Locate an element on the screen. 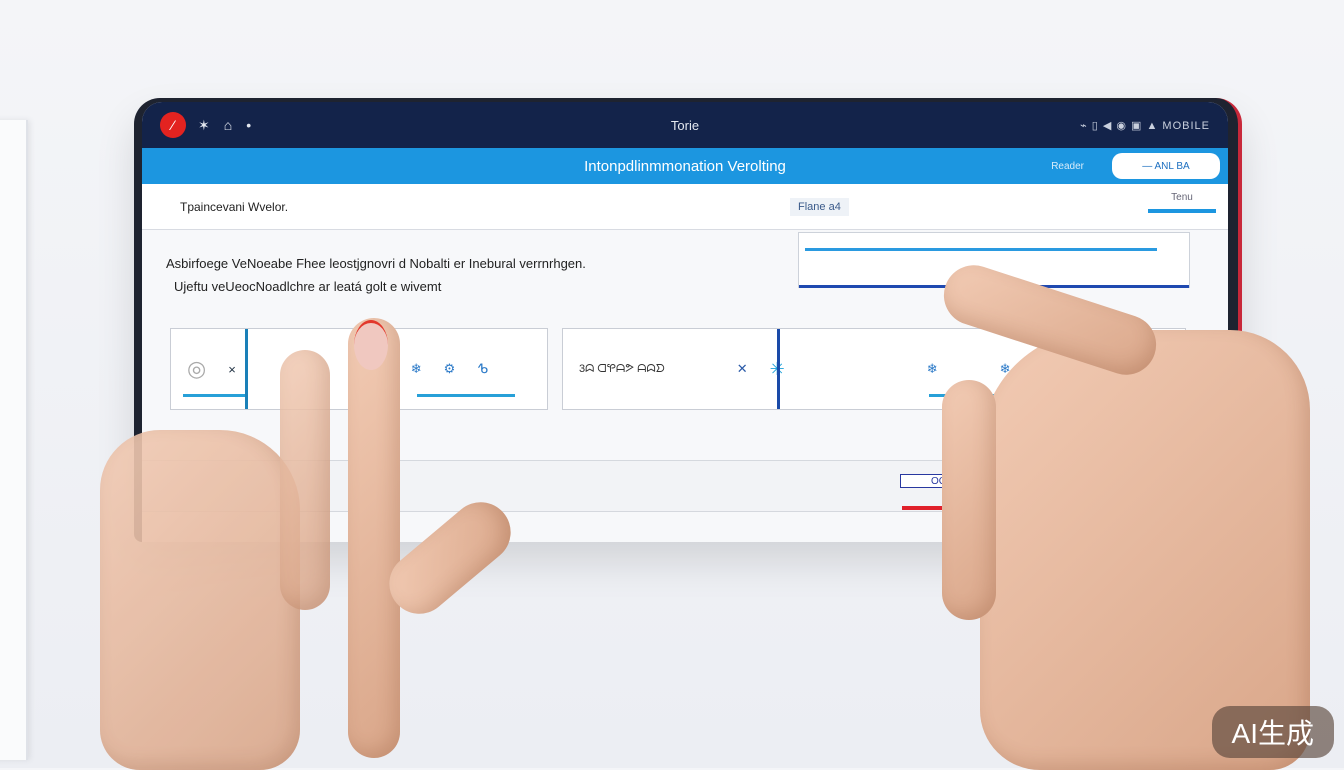  header-link: Reader is located at coordinates (1067, 166).